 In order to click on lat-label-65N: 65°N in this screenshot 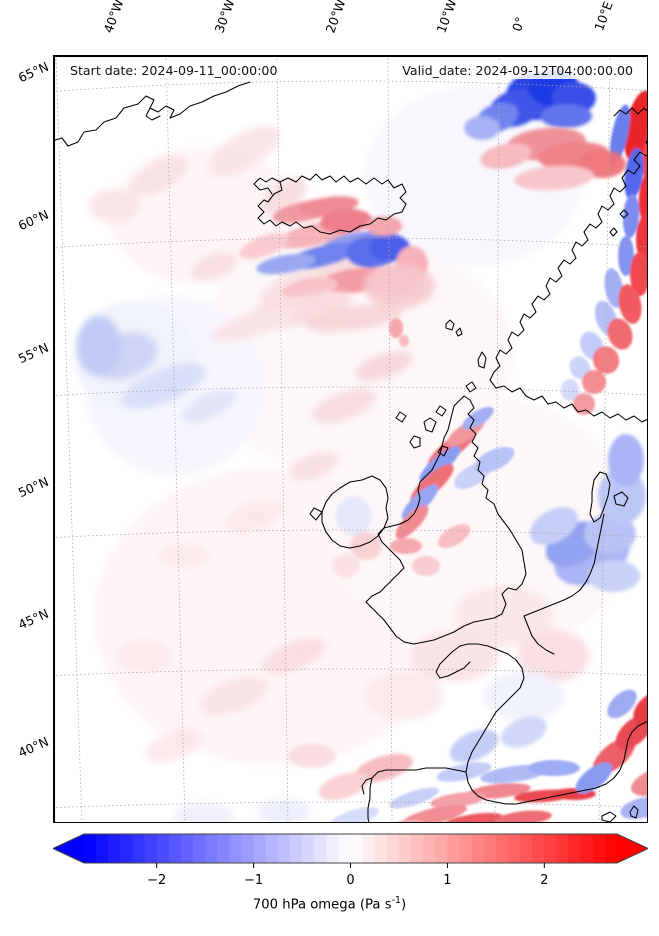, I will do `click(33, 72)`.